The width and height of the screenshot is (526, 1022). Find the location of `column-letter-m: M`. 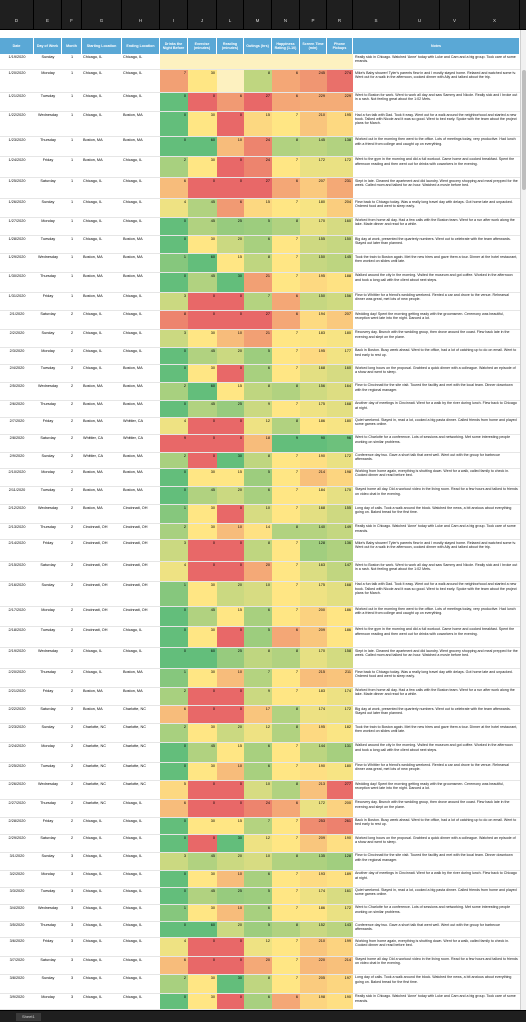

column-letter-m: M is located at coordinates (258, 15).